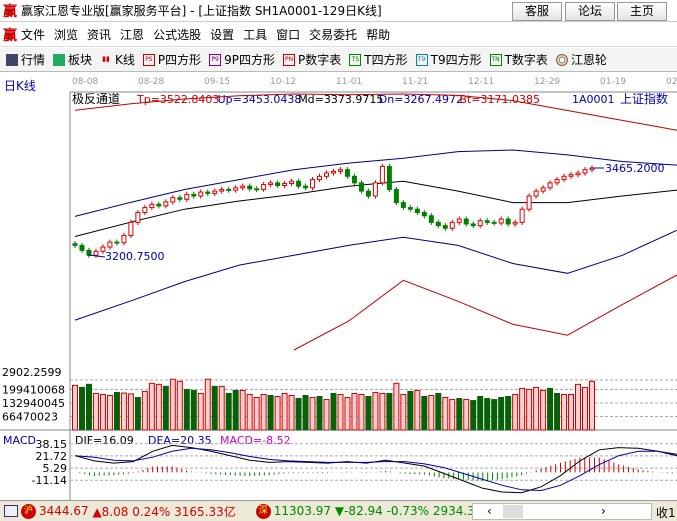 The height and width of the screenshot is (521, 677). What do you see at coordinates (448, 59) in the screenshot?
I see `toolbar-7: T9 T9四方形` at bounding box center [448, 59].